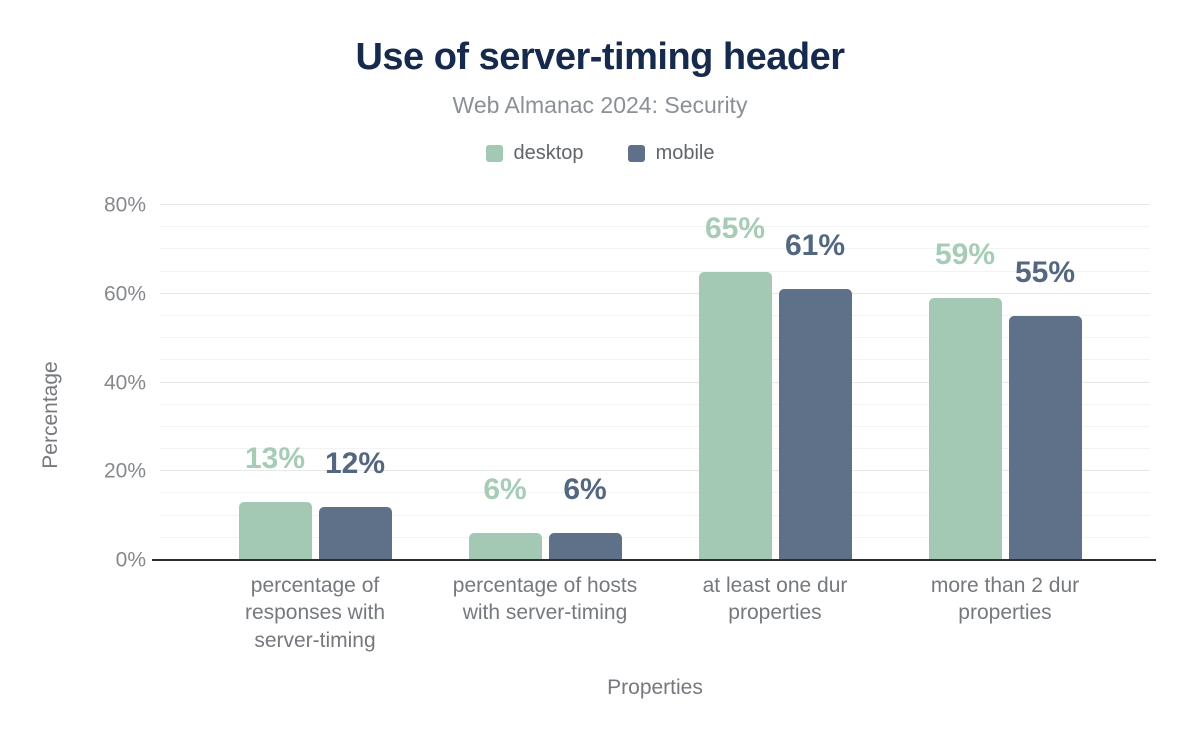 The image size is (1200, 742). Describe the element at coordinates (815, 246) in the screenshot. I see `bar-value-label: 61%` at that location.